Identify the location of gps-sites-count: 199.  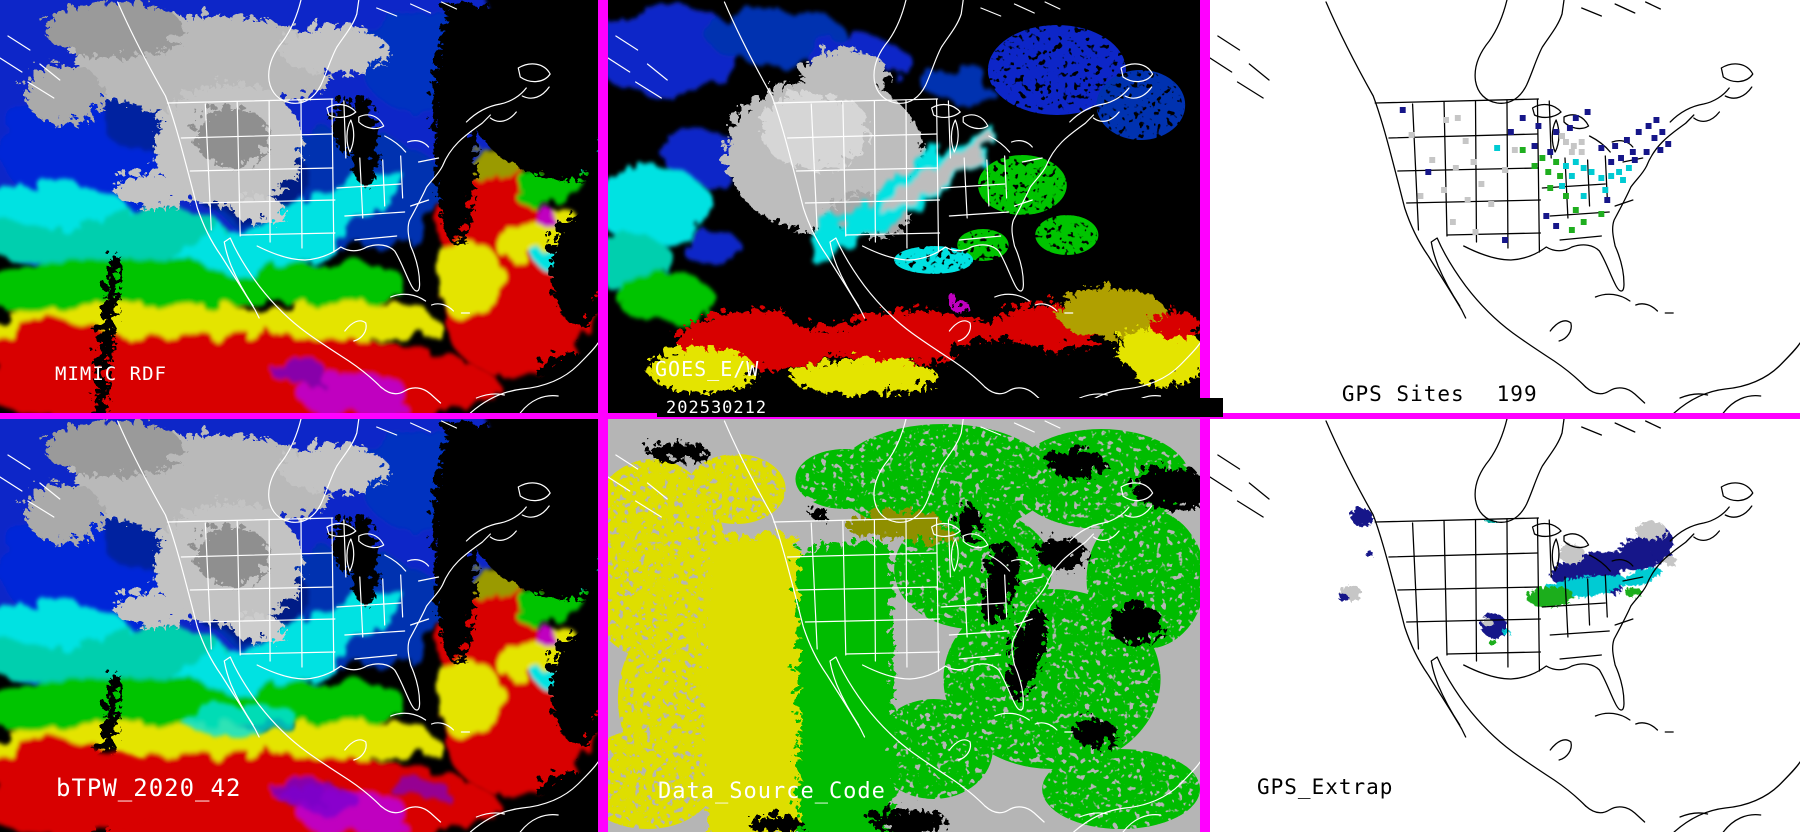
(1517, 394).